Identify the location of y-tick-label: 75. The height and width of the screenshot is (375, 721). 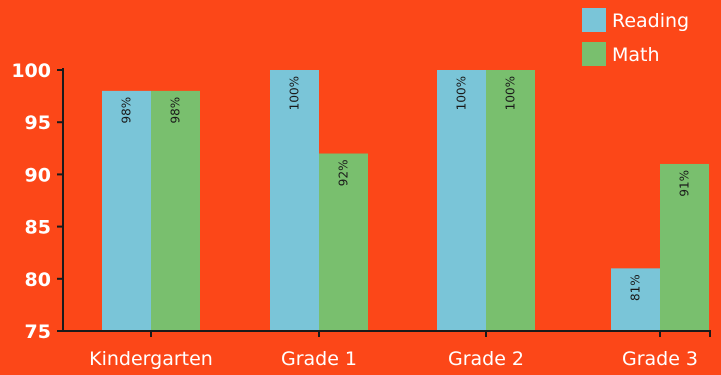
(38, 332).